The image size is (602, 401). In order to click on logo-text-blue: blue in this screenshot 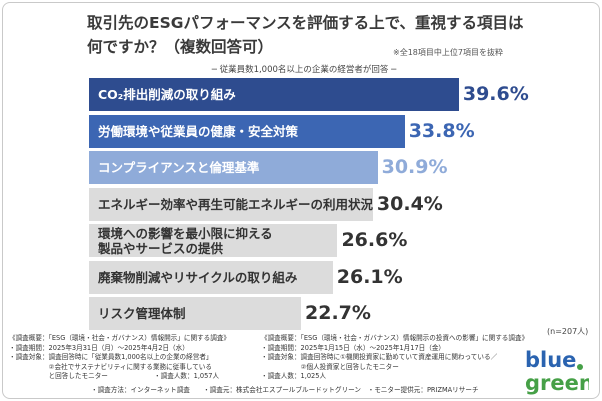, I will do `click(550, 360)`.